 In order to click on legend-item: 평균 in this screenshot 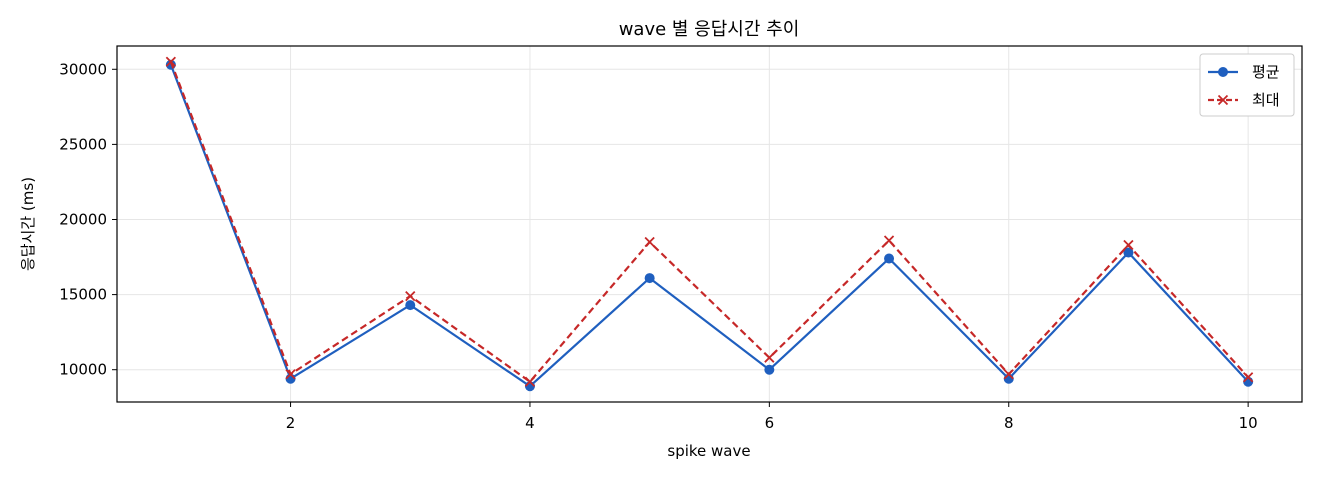, I will do `click(1244, 72)`.